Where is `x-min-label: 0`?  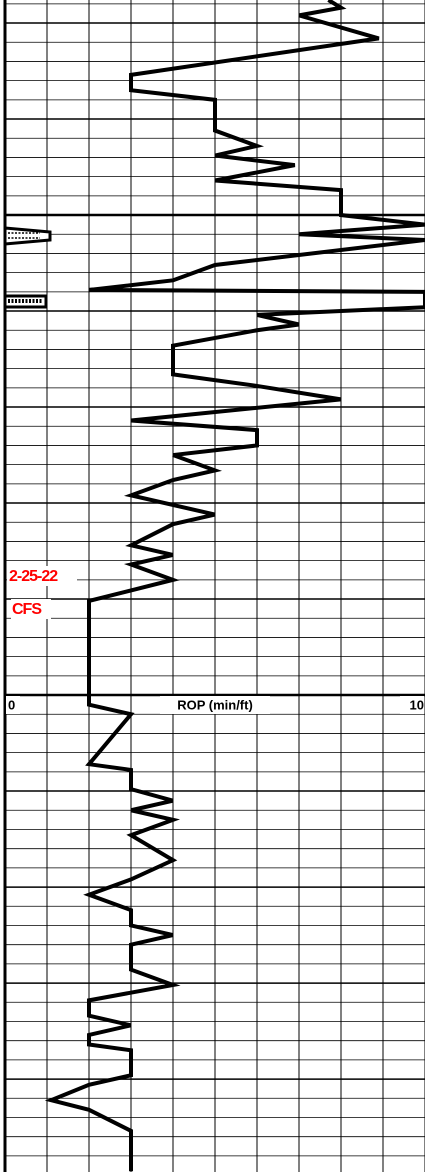
x-min-label: 0 is located at coordinates (11, 704).